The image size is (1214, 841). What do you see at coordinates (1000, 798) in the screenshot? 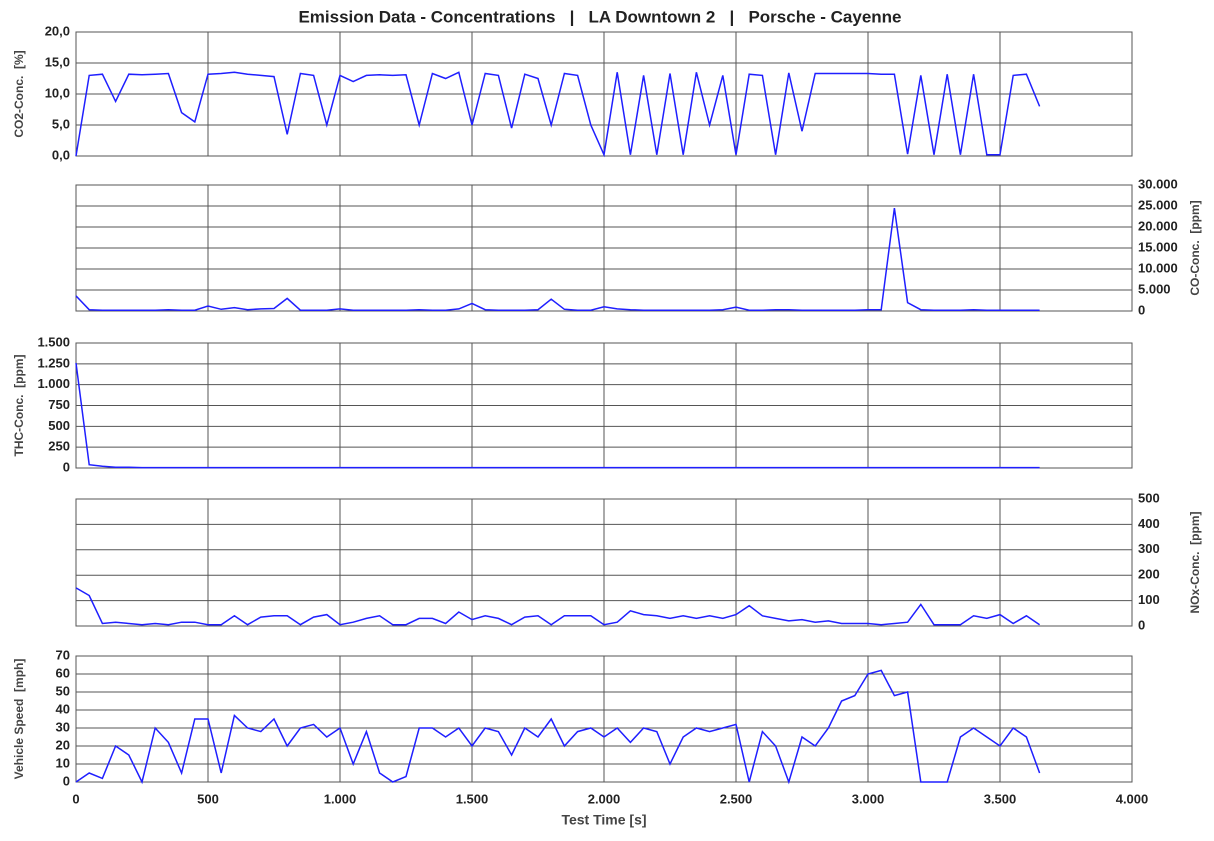
I see `x-tick-label: 3.500` at bounding box center [1000, 798].